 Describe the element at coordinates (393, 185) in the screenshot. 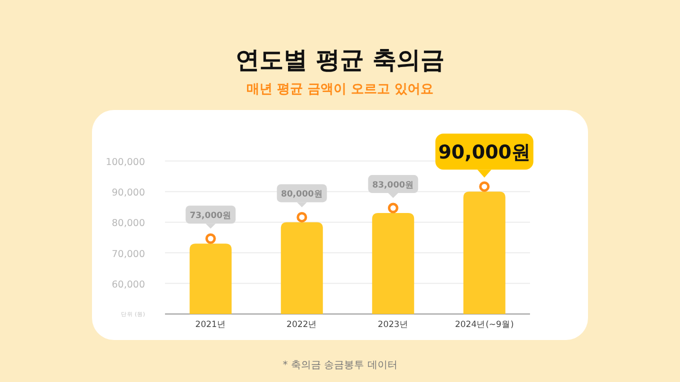

I see `data-label: 83,000원` at that location.